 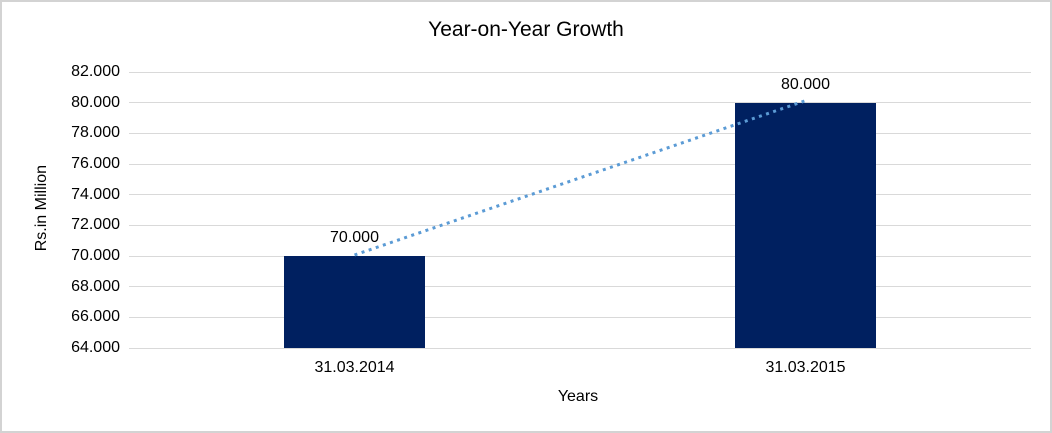 What do you see at coordinates (95, 163) in the screenshot?
I see `y-tick-label: 76.000` at bounding box center [95, 163].